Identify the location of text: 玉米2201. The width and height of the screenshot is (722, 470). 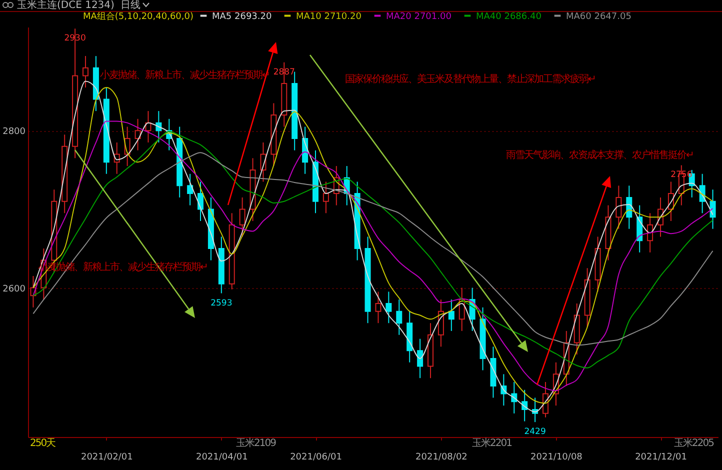
(492, 443).